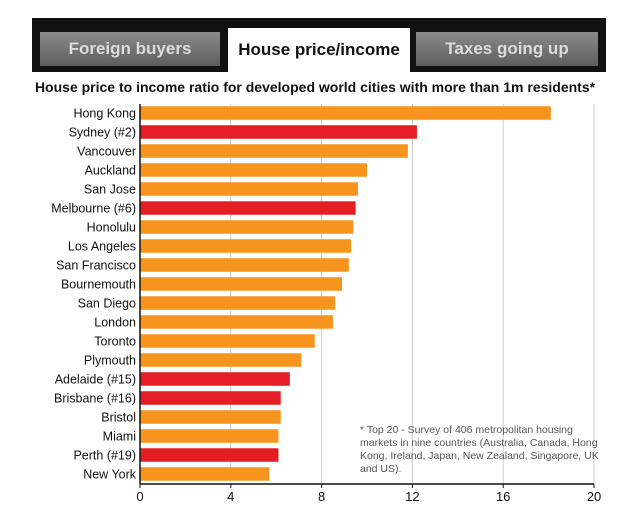 This screenshot has height=518, width=630. Describe the element at coordinates (503, 496) in the screenshot. I see `x-tick-label: 16` at that location.